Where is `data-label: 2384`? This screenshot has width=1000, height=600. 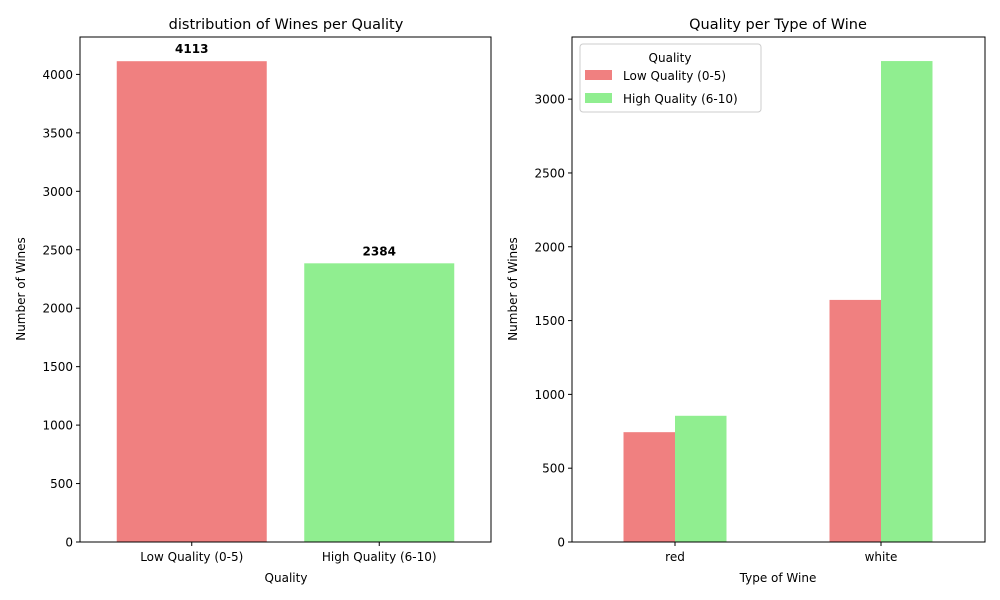
data-label: 2384 is located at coordinates (379, 251).